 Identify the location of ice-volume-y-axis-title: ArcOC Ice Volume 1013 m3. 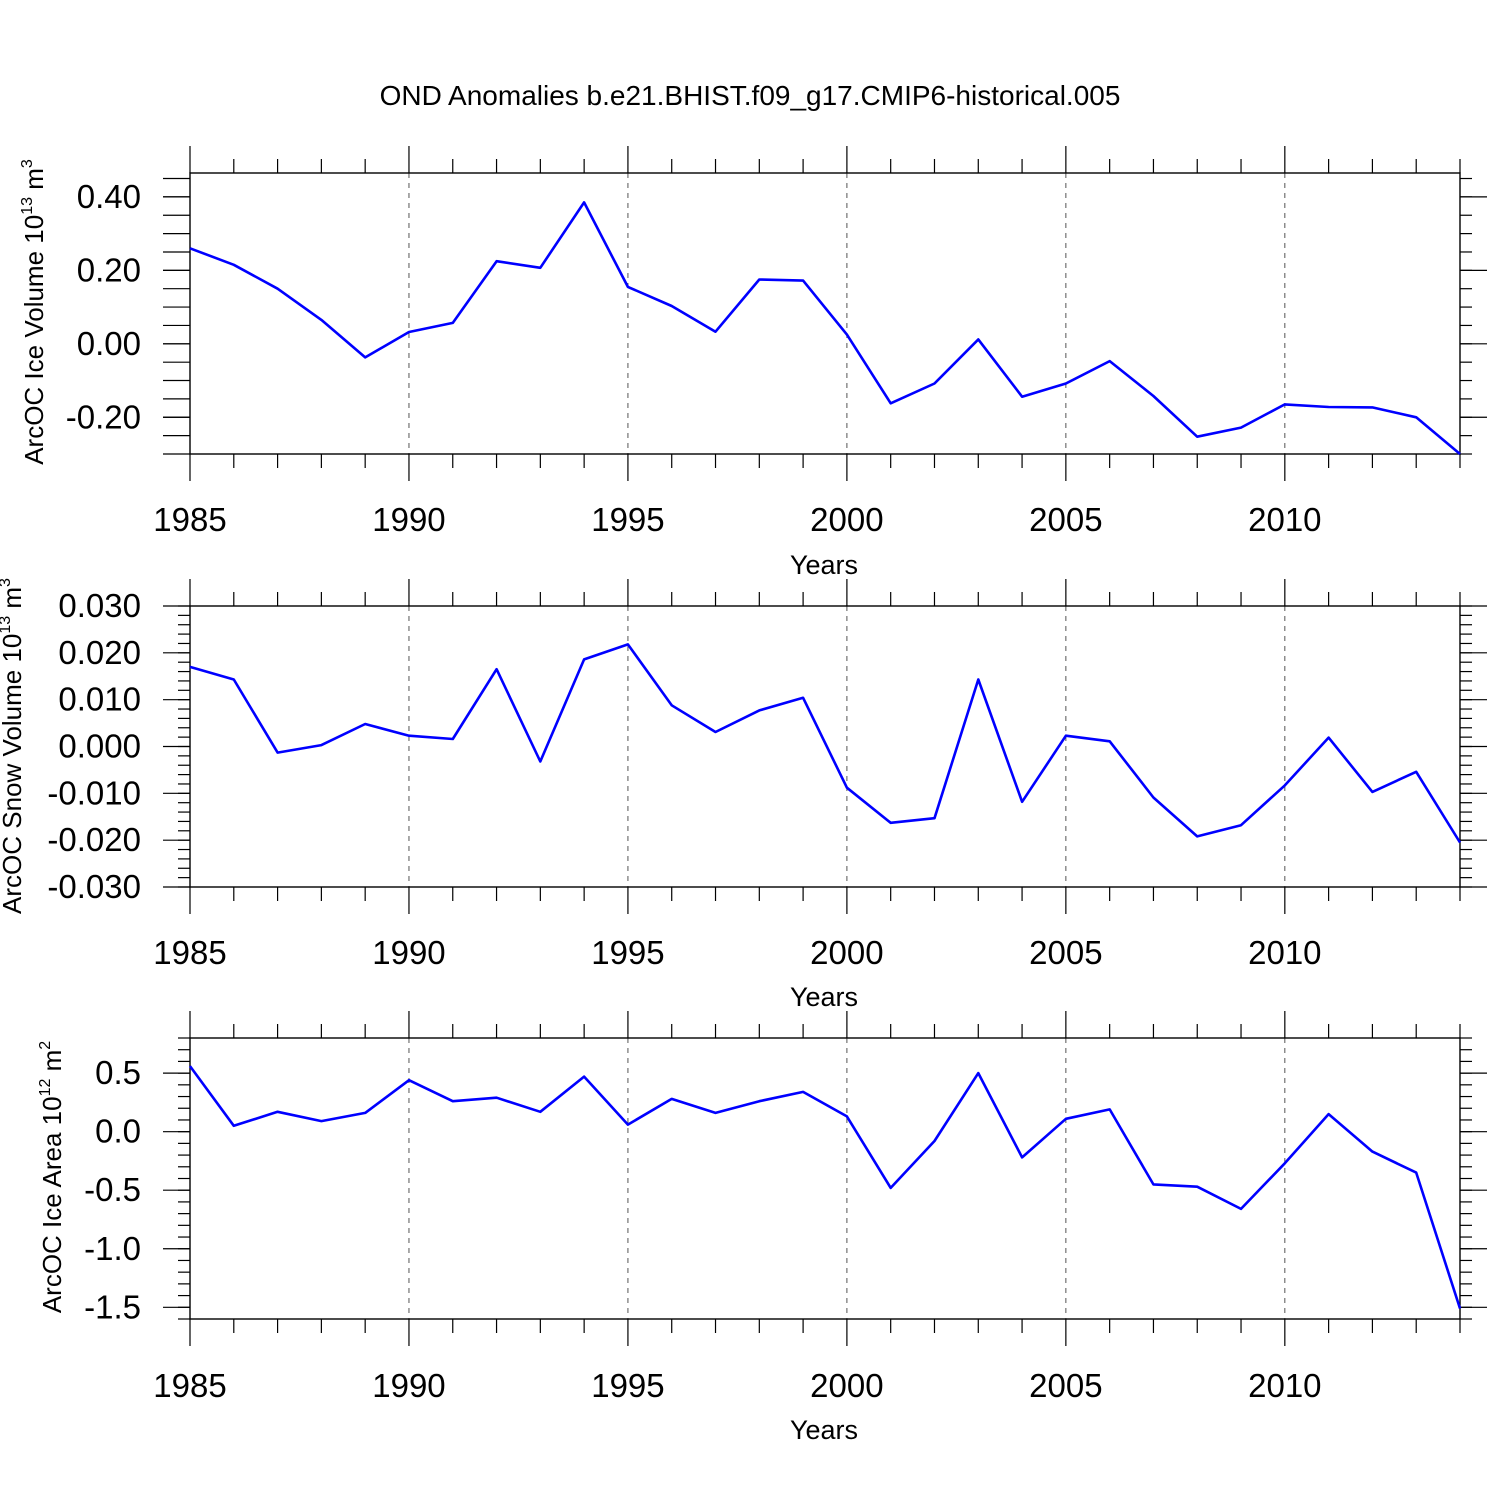
(34, 312).